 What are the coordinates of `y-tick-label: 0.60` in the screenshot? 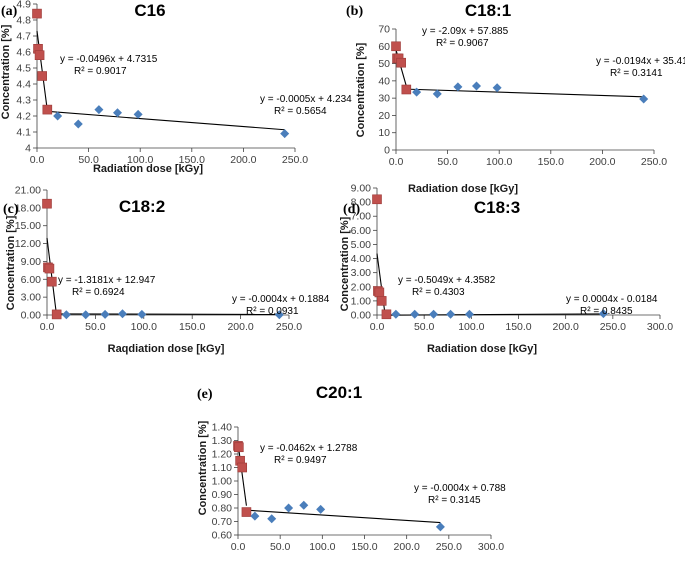 It's located at (222, 536).